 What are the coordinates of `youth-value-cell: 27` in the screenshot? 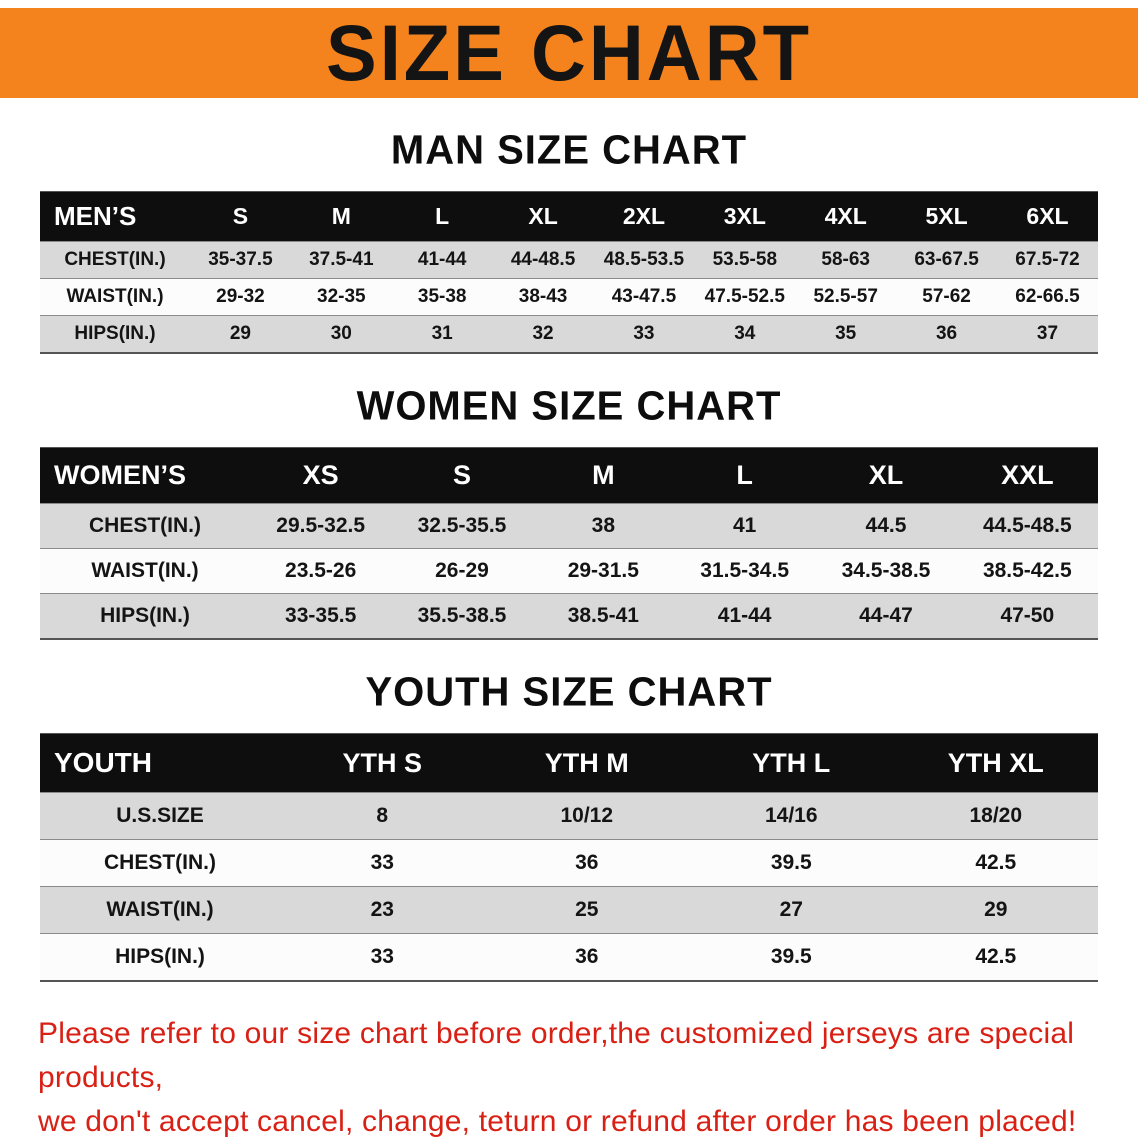 It's located at (791, 909).